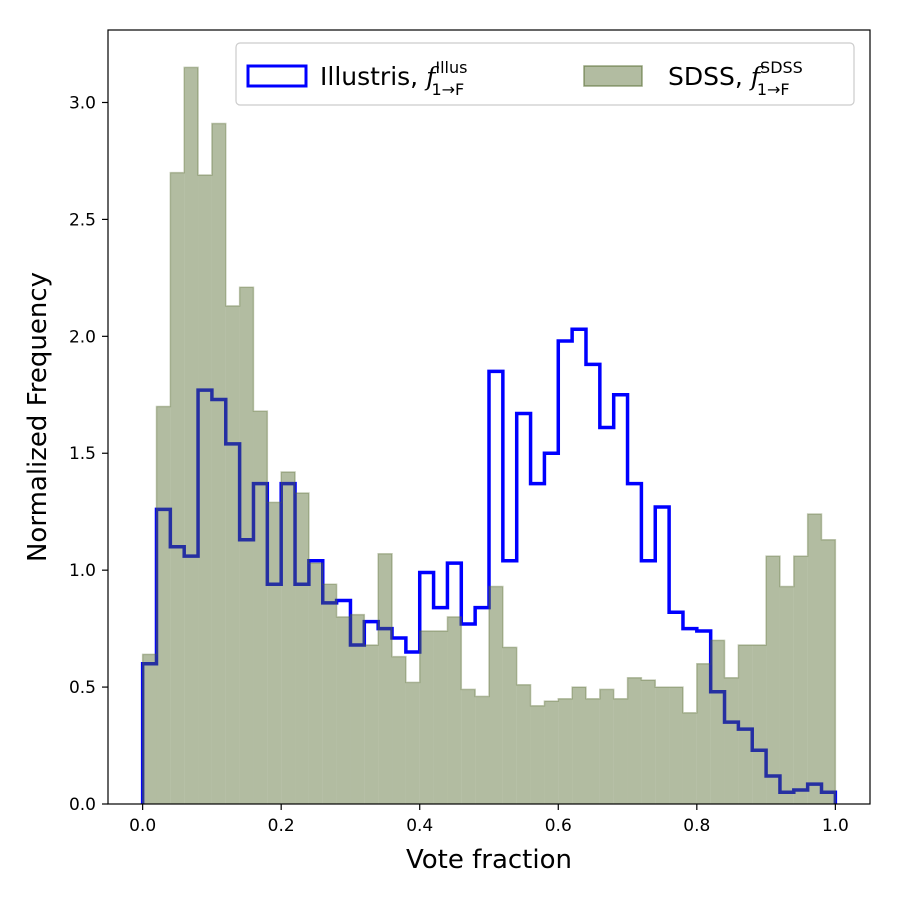  Describe the element at coordinates (82, 571) in the screenshot. I see `y-tick-label: 1.0` at that location.